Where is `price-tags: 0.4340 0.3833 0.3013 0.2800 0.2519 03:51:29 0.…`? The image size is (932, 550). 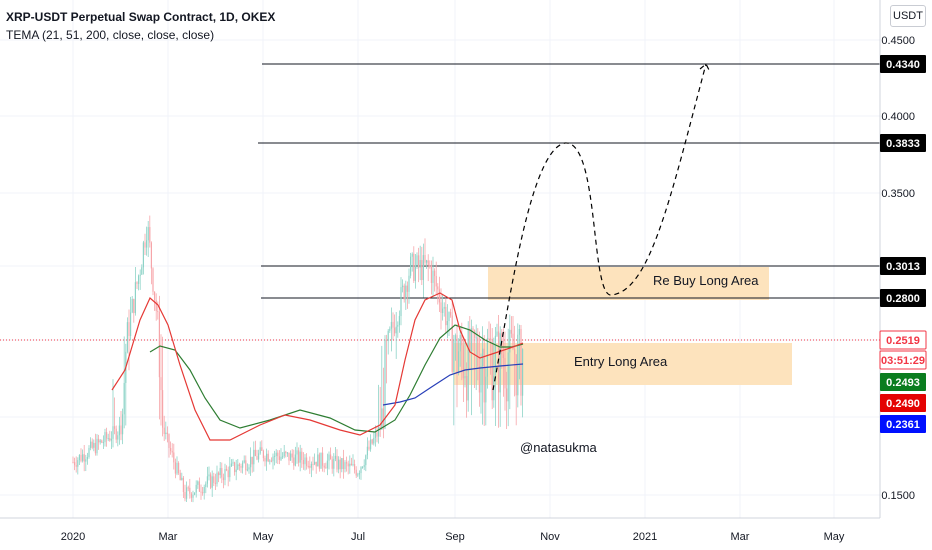 price-tags: 0.4340 0.3833 0.3013 0.2800 0.2519 03:51:29 0.… is located at coordinates (903, 244).